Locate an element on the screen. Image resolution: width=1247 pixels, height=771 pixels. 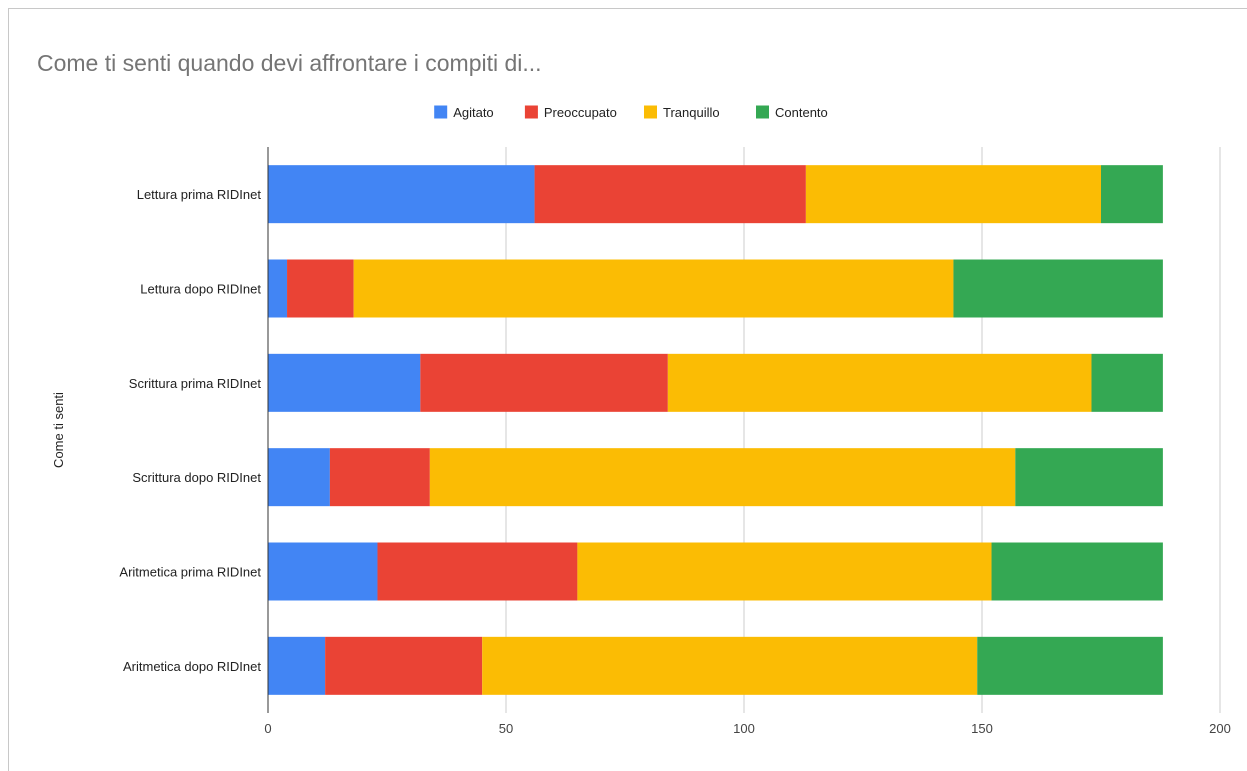
legend: Agitato Preoccupato Tranquillo Contento is located at coordinates (631, 112).